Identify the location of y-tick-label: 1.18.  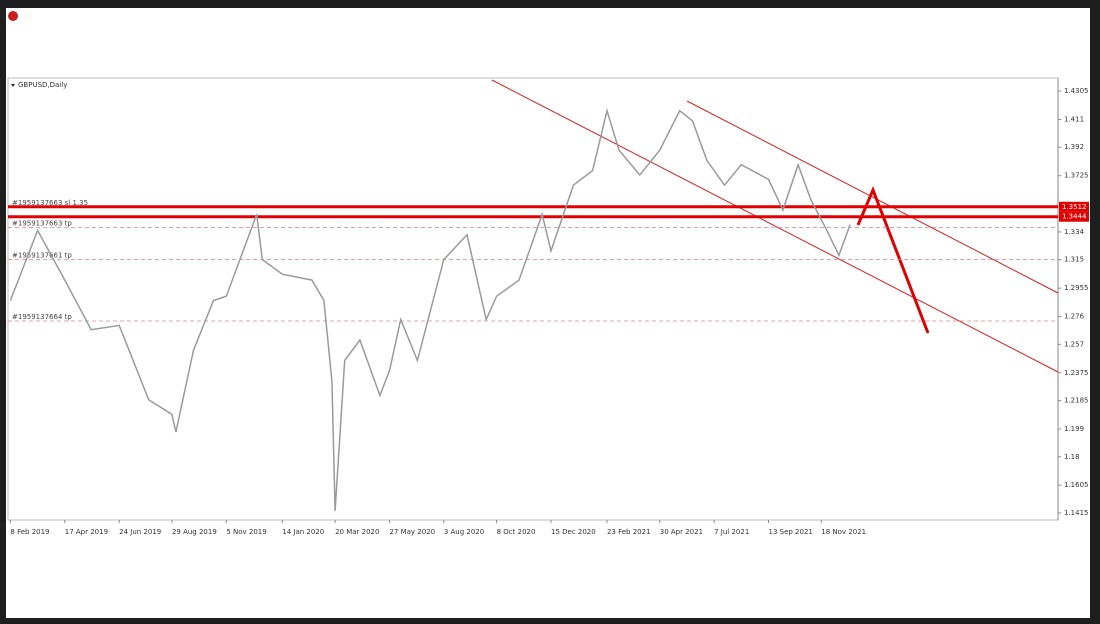
(1072, 457).